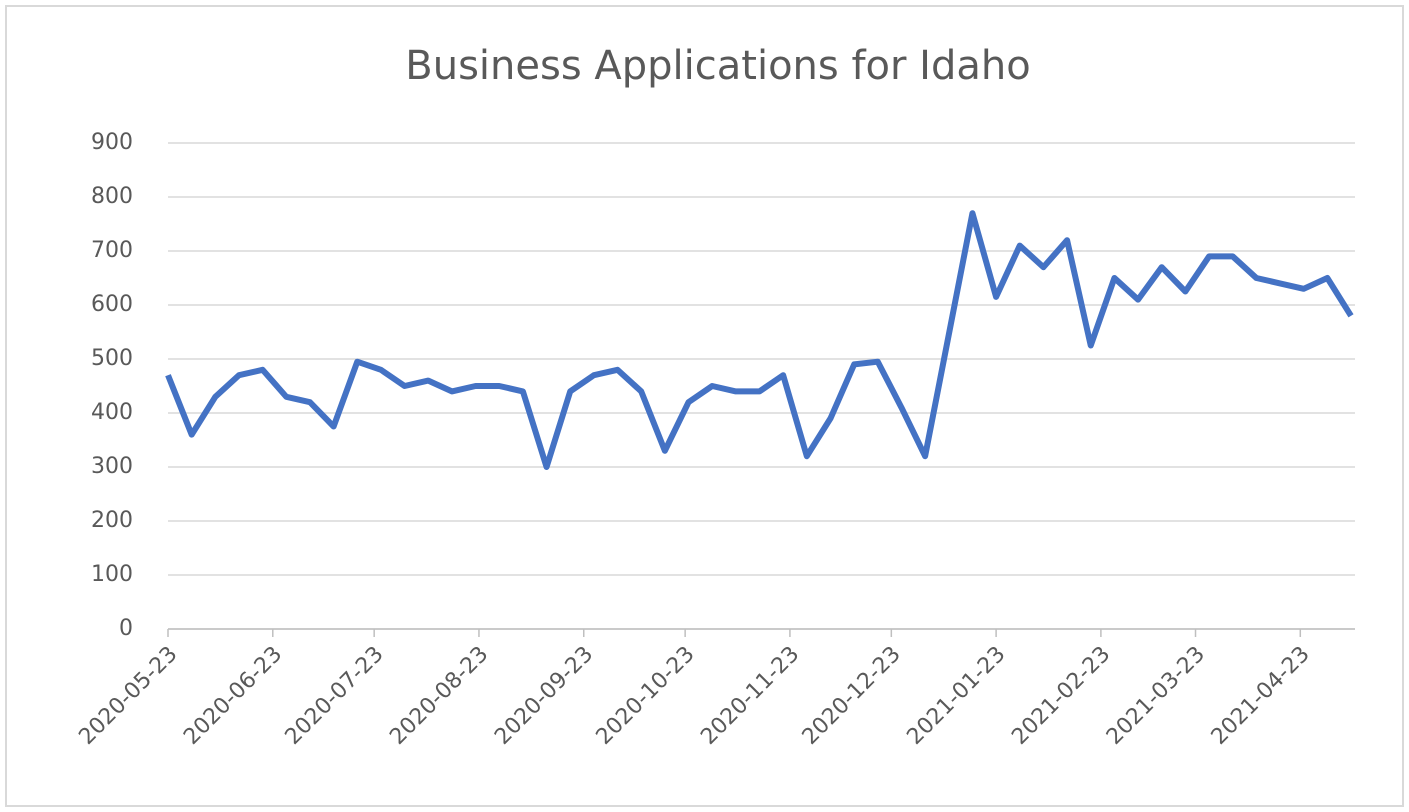 This screenshot has height=812, width=1409. Describe the element at coordinates (112, 196) in the screenshot. I see `y-tick-label: 800` at that location.